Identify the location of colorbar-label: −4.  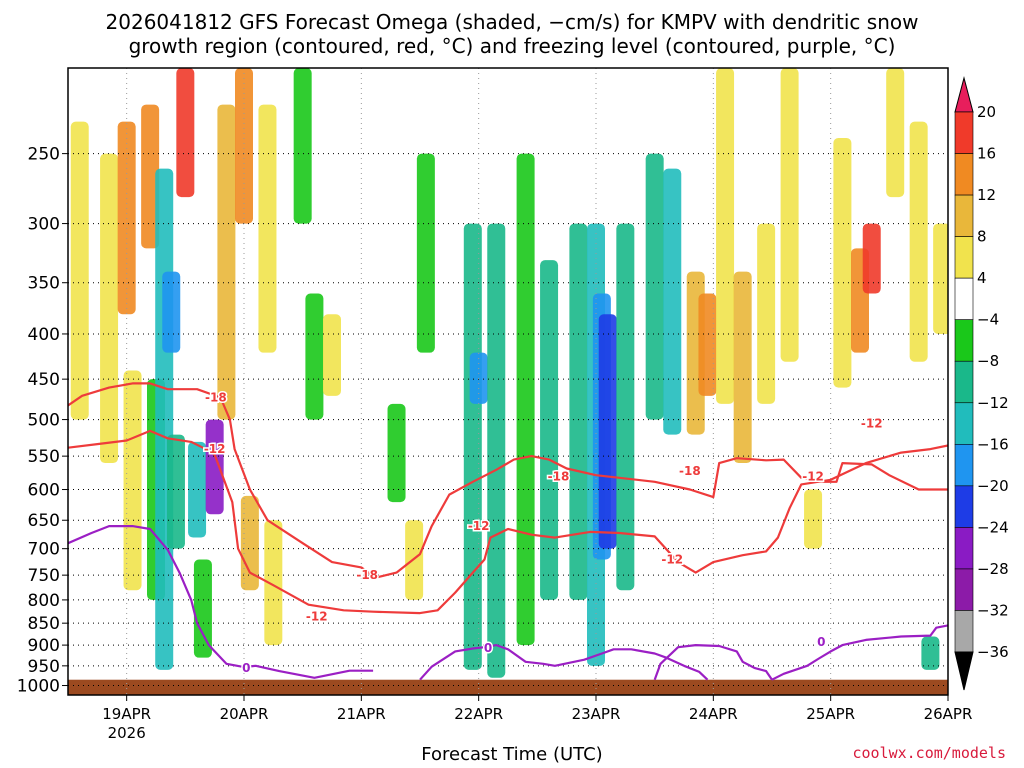
(988, 320).